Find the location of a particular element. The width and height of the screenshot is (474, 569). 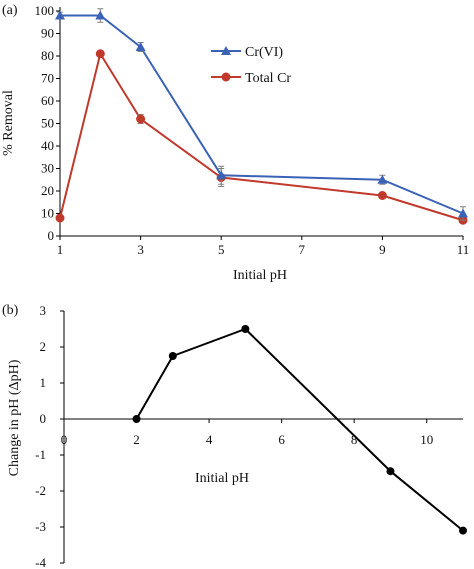

panel-a-x-tick-label: 9 is located at coordinates (382, 249).